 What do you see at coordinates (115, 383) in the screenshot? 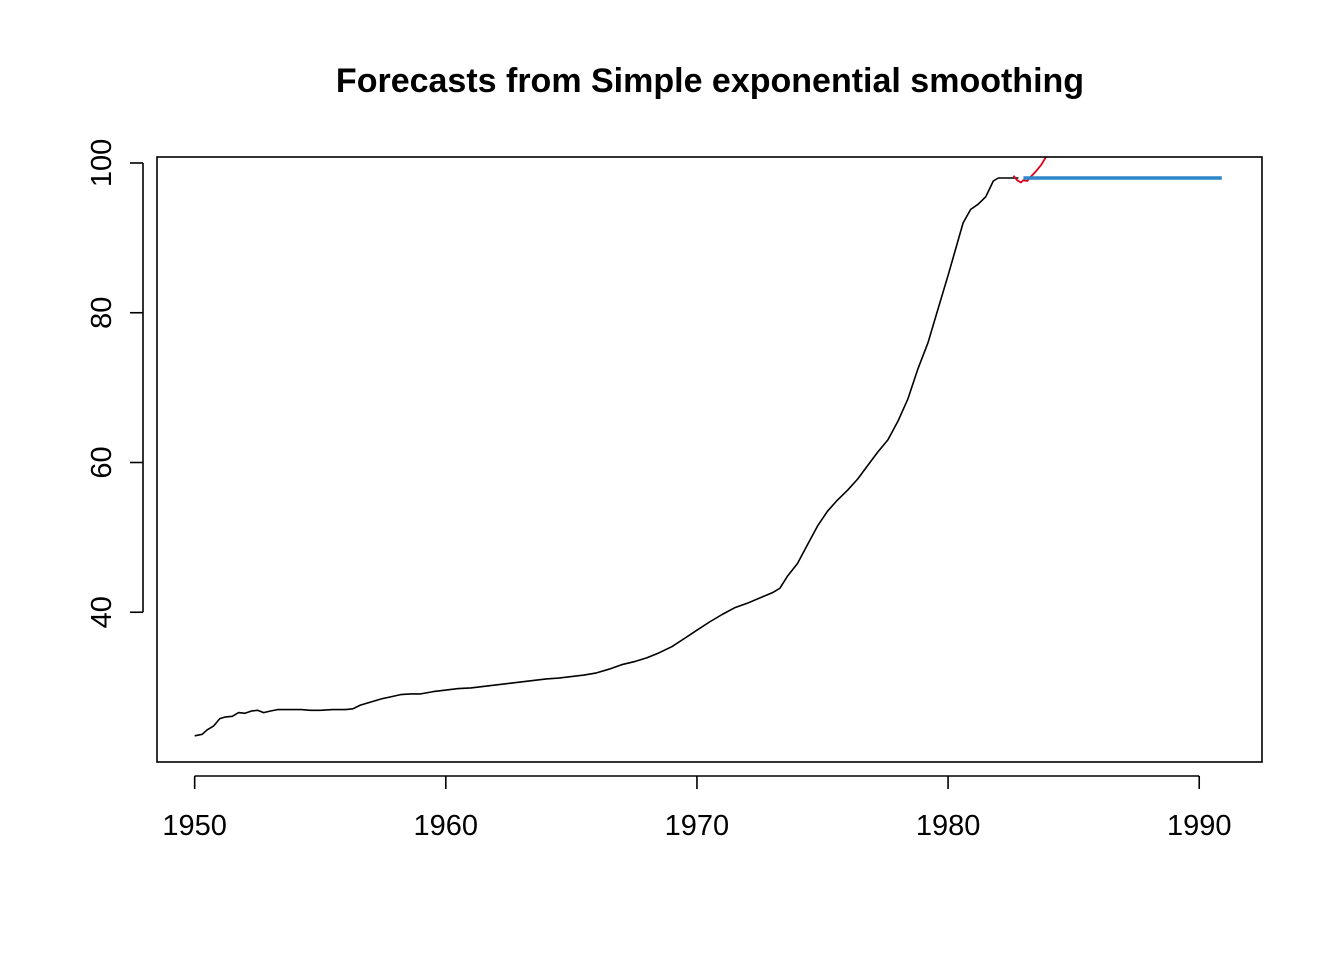
I see `y-axis: 40 60 80 100` at bounding box center [115, 383].